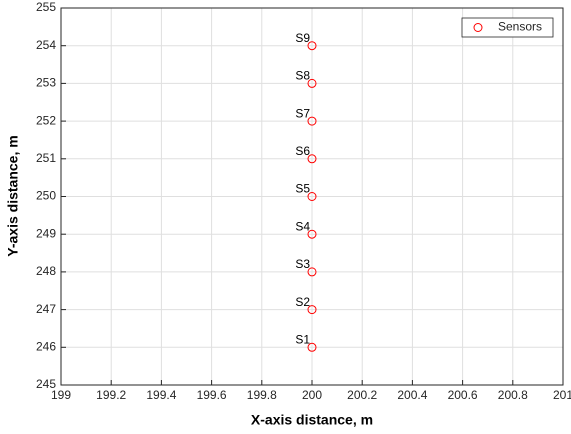 The width and height of the screenshot is (571, 434). Describe the element at coordinates (212, 395) in the screenshot. I see `x-tick-label: 199.6` at that location.